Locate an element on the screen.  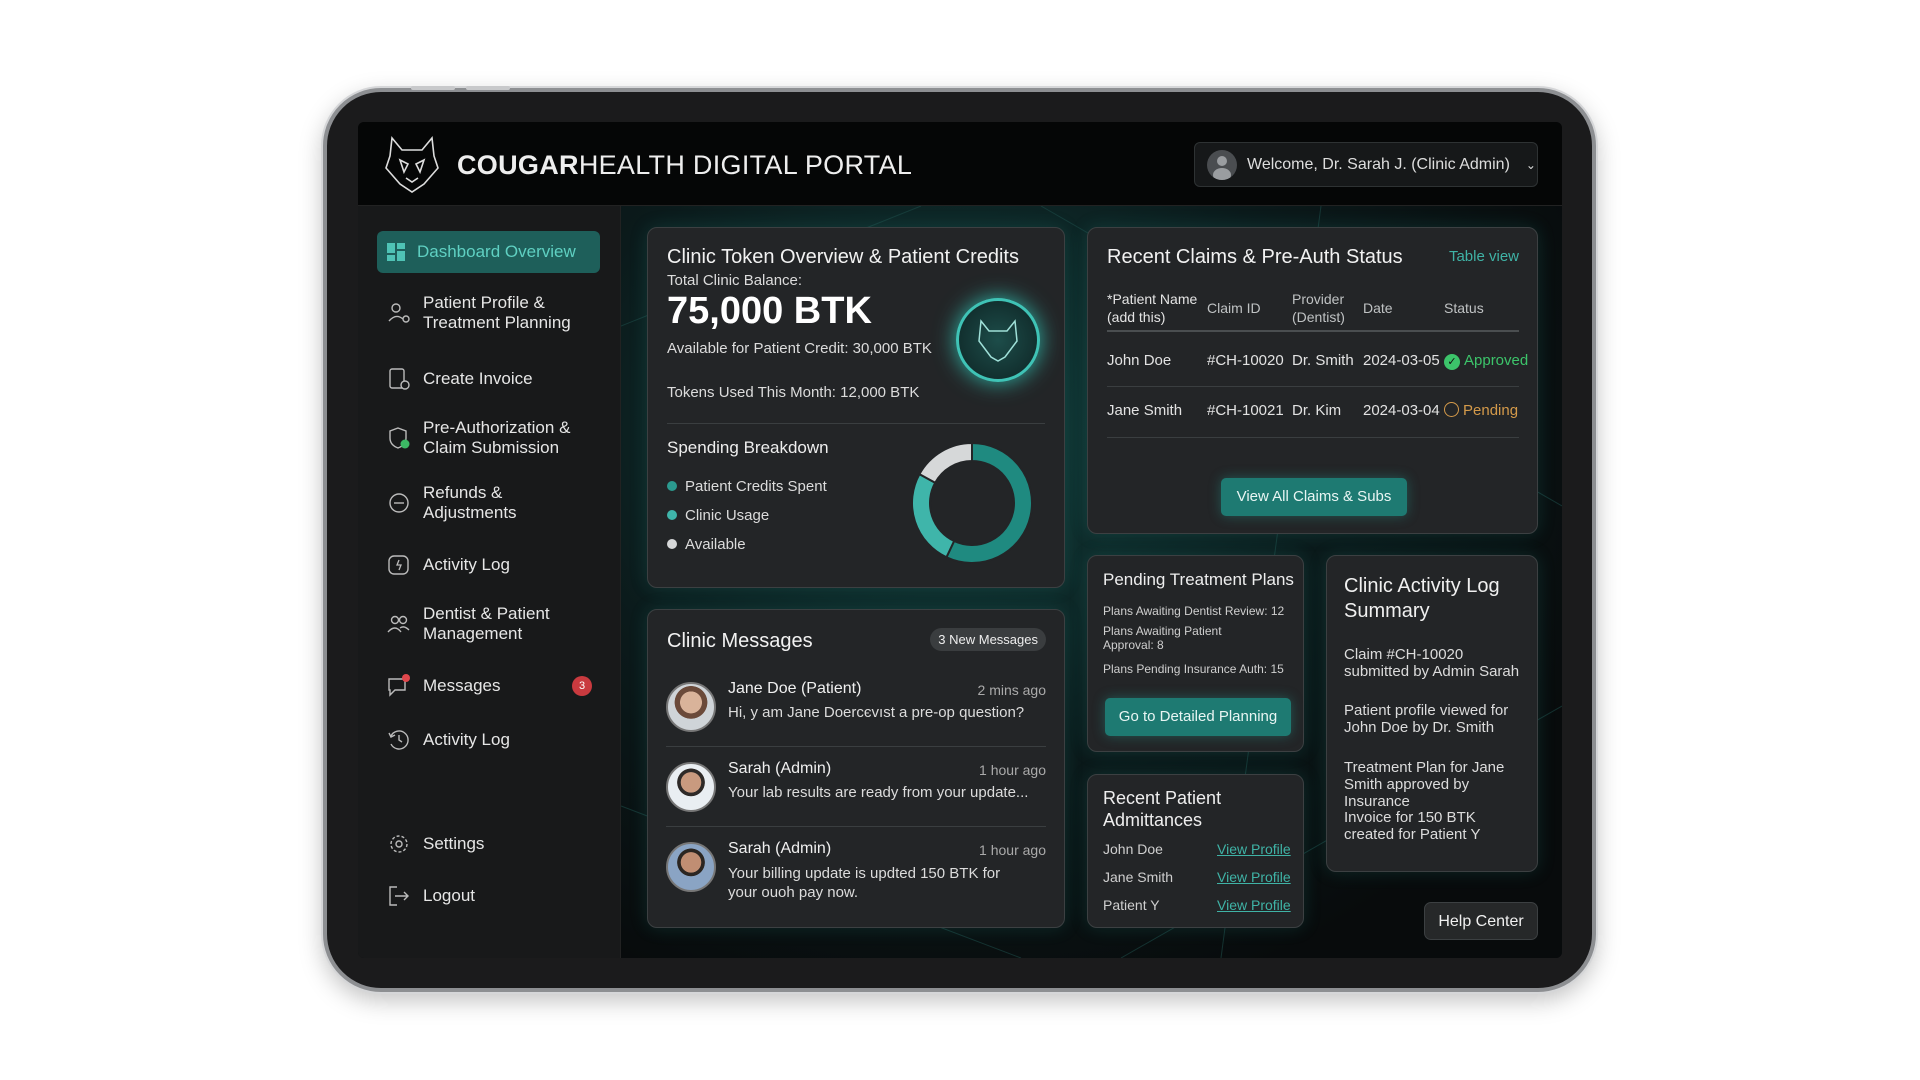
sidebar-item-create-invoice: Create Invoice is located at coordinates (488, 379).